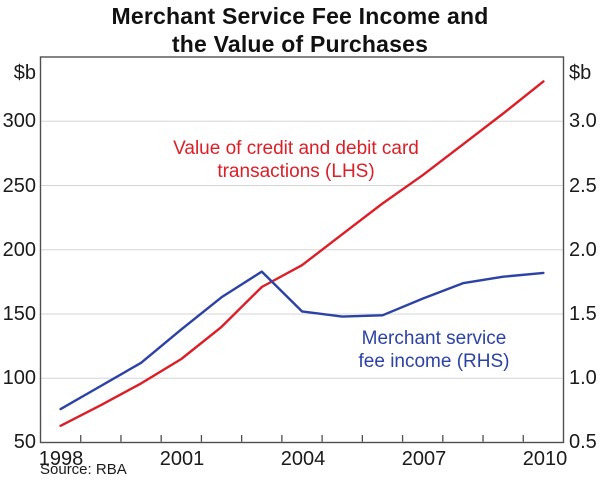 This screenshot has height=491, width=600. I want to click on right-axis-tick-1.0: 1.0, so click(583, 378).